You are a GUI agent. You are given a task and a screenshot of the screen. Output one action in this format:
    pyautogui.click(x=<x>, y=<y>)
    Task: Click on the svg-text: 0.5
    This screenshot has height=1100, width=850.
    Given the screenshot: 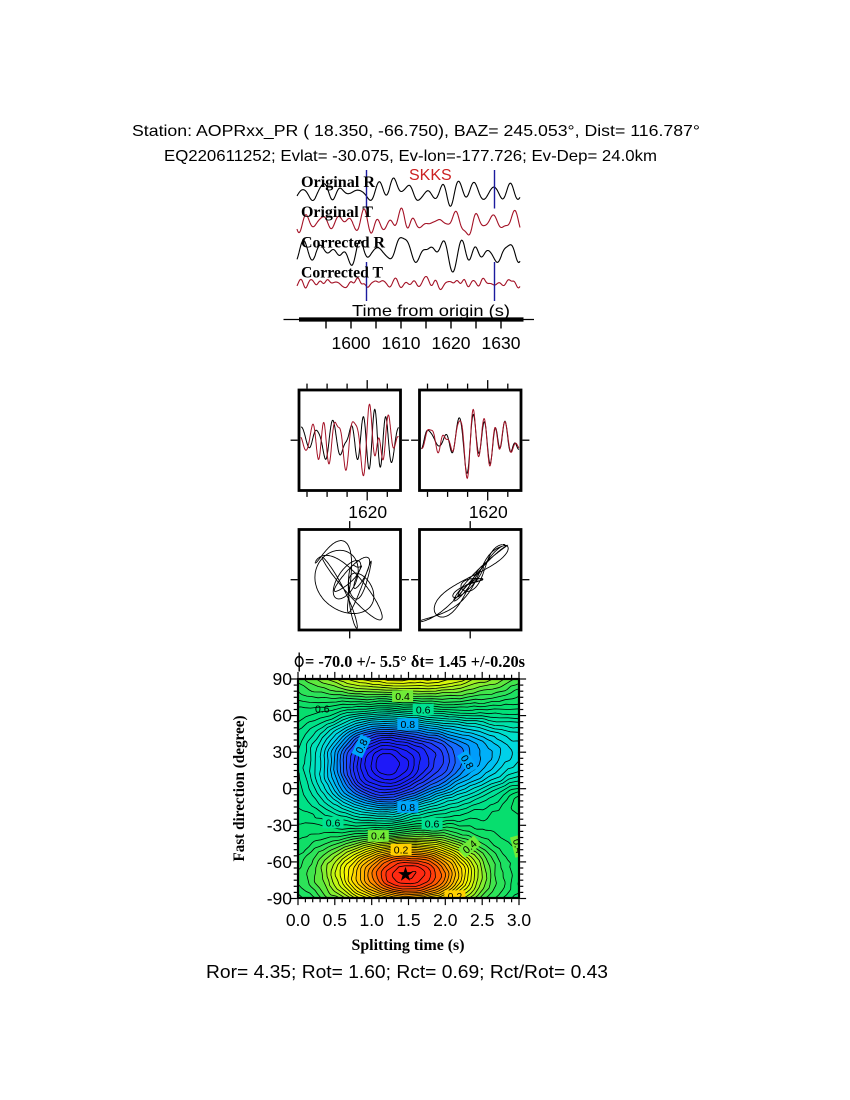 What is the action you would take?
    pyautogui.click(x=335, y=920)
    